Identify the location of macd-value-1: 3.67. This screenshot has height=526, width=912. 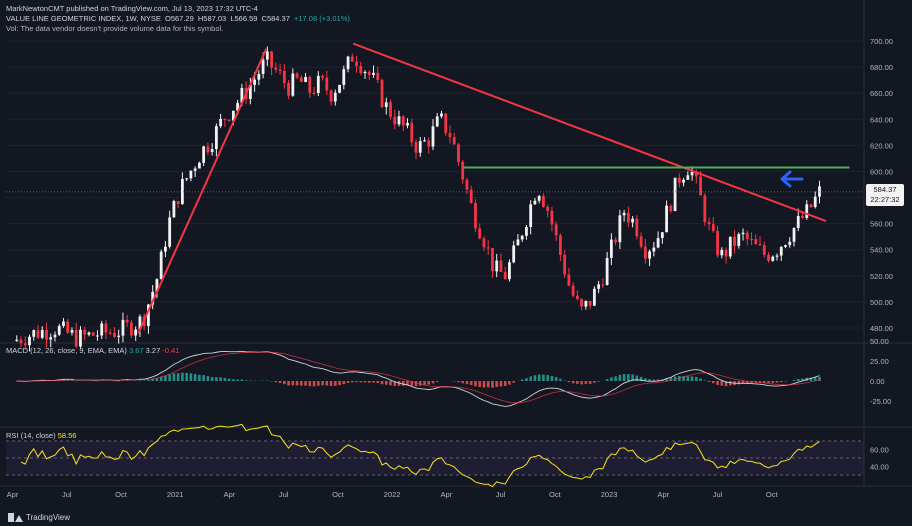
(136, 350).